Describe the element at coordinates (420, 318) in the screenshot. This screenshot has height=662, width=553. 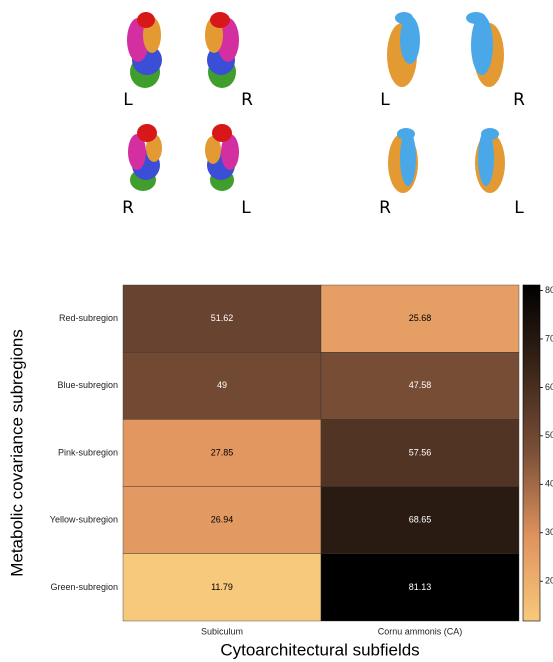
I see `cell-value-label: 25.68` at that location.